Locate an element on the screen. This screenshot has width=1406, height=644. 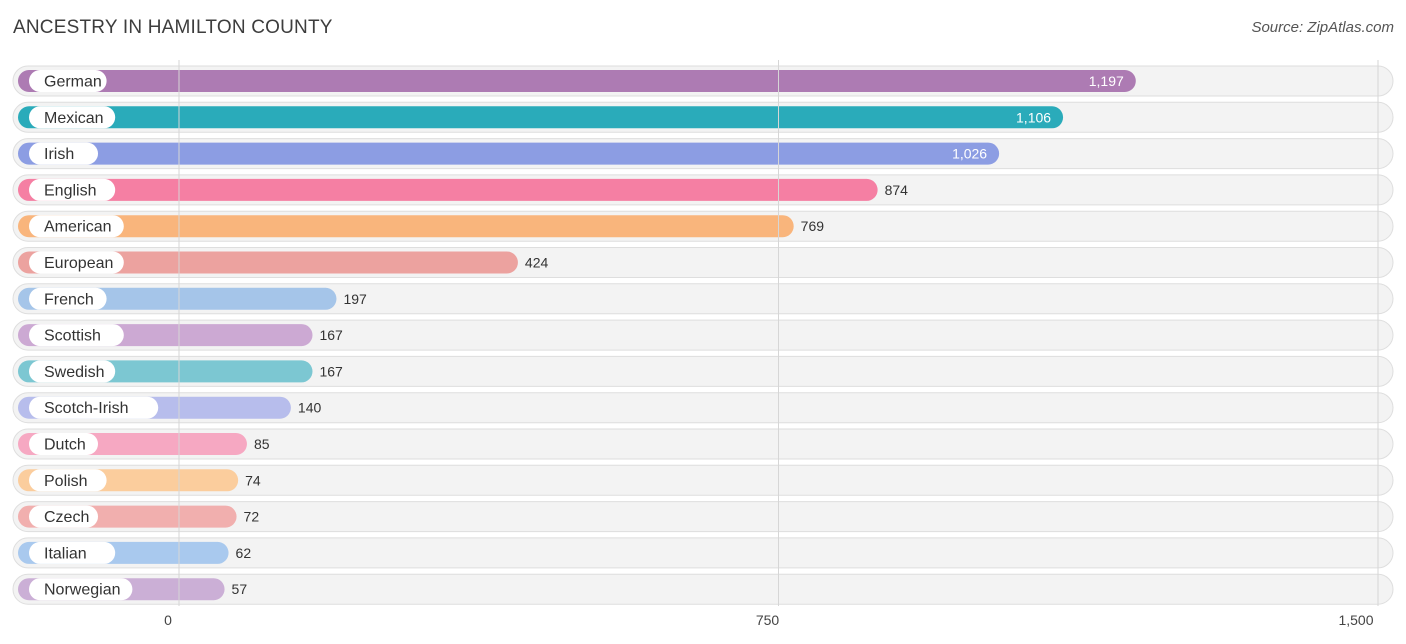
value-label: 72 is located at coordinates (252, 517).